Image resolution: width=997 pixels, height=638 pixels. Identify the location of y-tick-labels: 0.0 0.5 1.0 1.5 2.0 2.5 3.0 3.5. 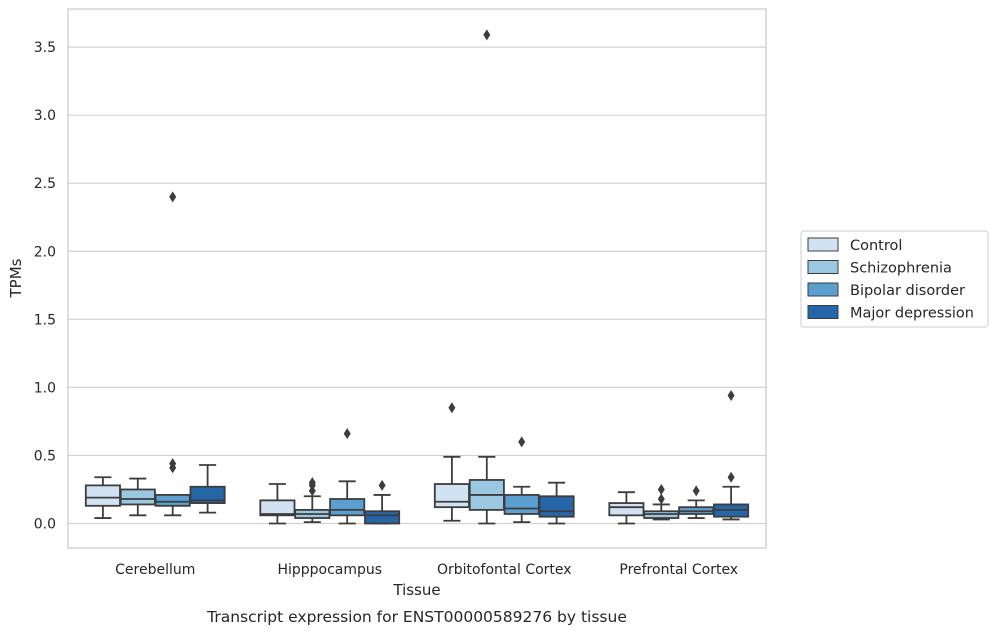
(45, 286).